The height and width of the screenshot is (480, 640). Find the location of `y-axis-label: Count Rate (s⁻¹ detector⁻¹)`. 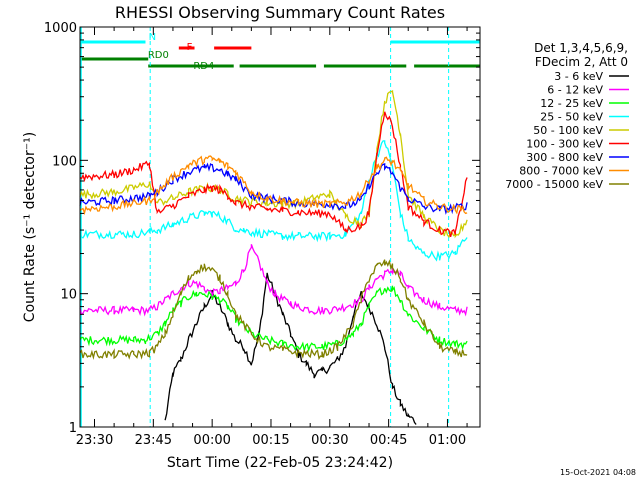

y-axis-label: Count Rate (s⁻¹ detector⁻¹) is located at coordinates (30, 227).